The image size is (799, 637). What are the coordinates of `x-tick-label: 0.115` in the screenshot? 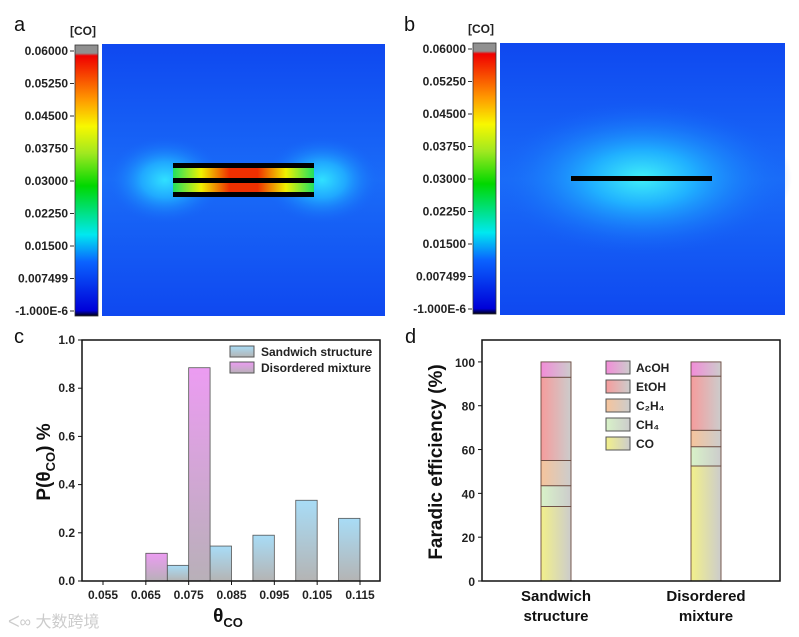 It's located at (360, 595).